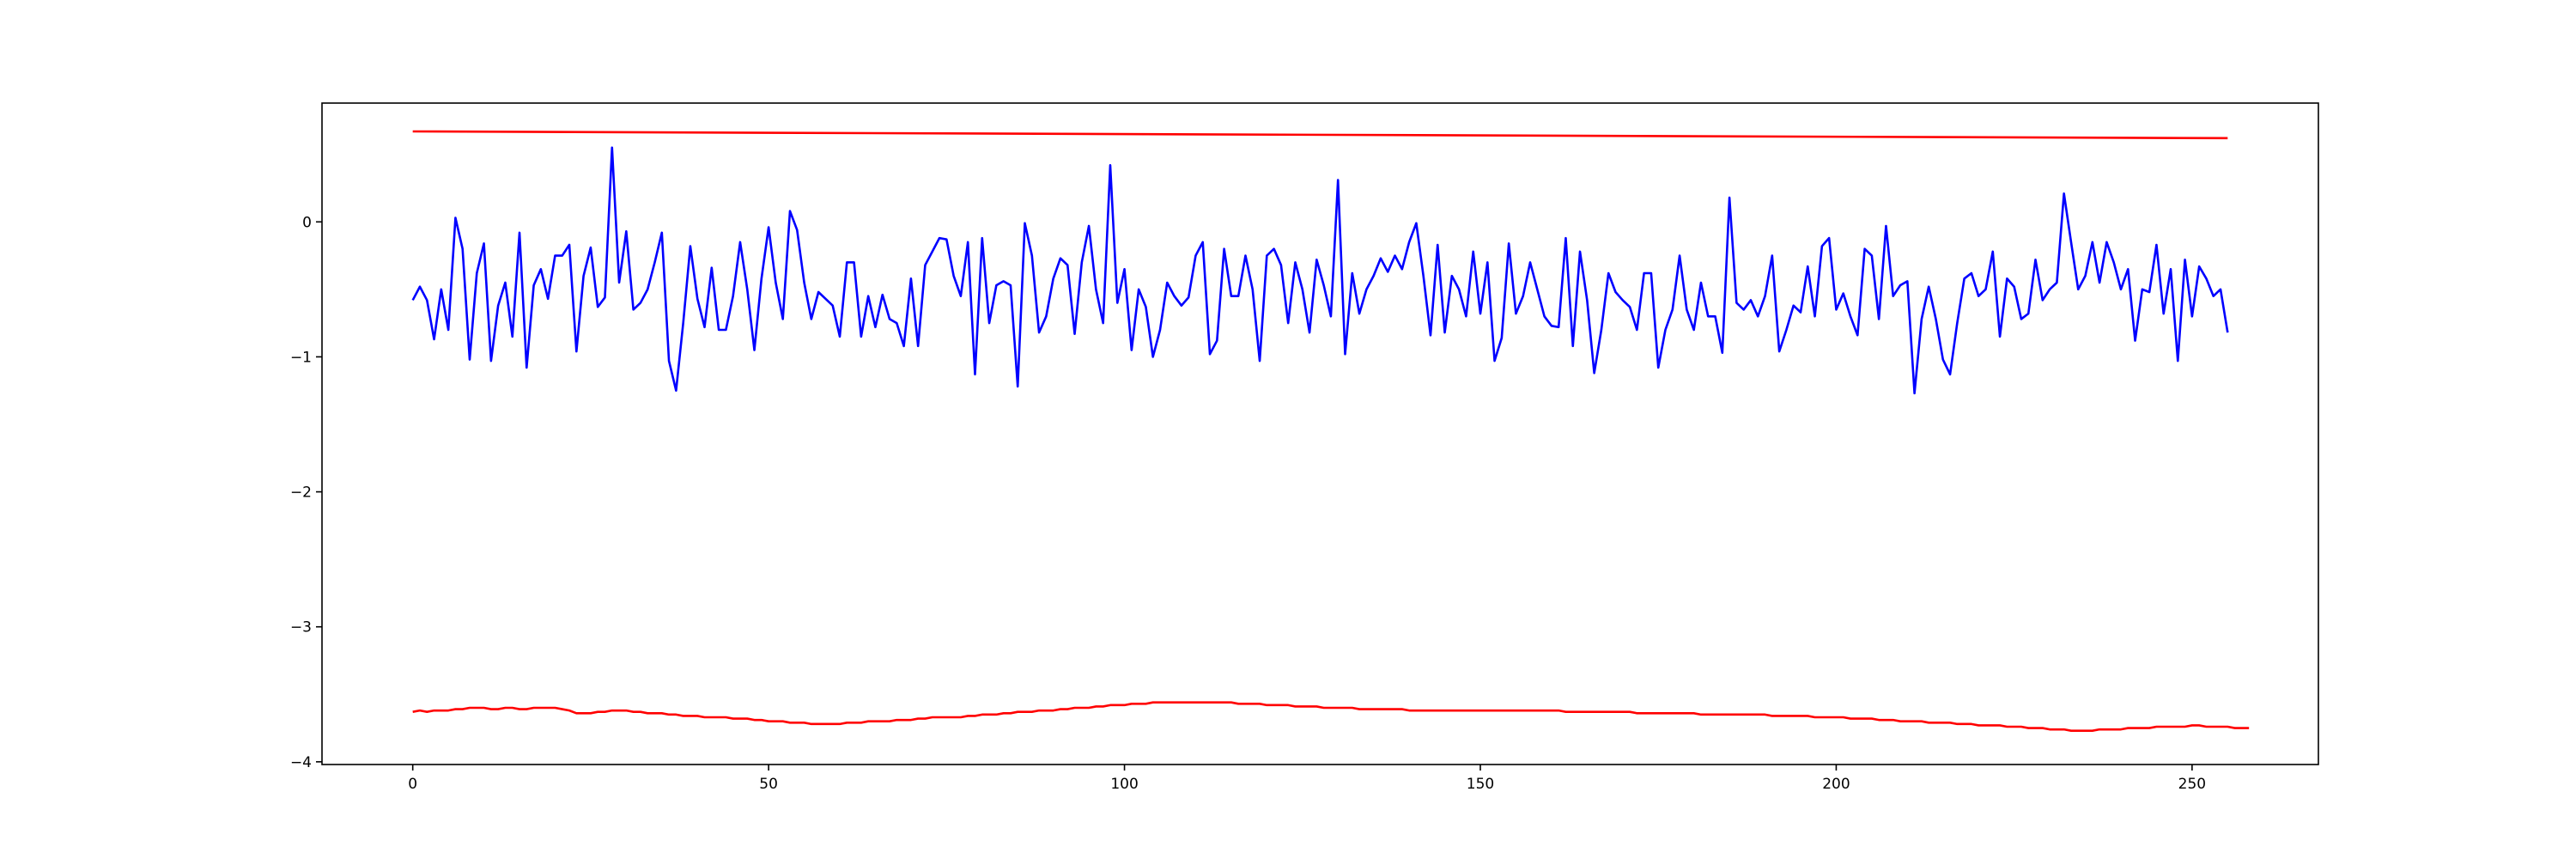  Describe the element at coordinates (1307, 779) in the screenshot. I see `x-axis-ticks: 0 50 100 150 200 250` at that location.